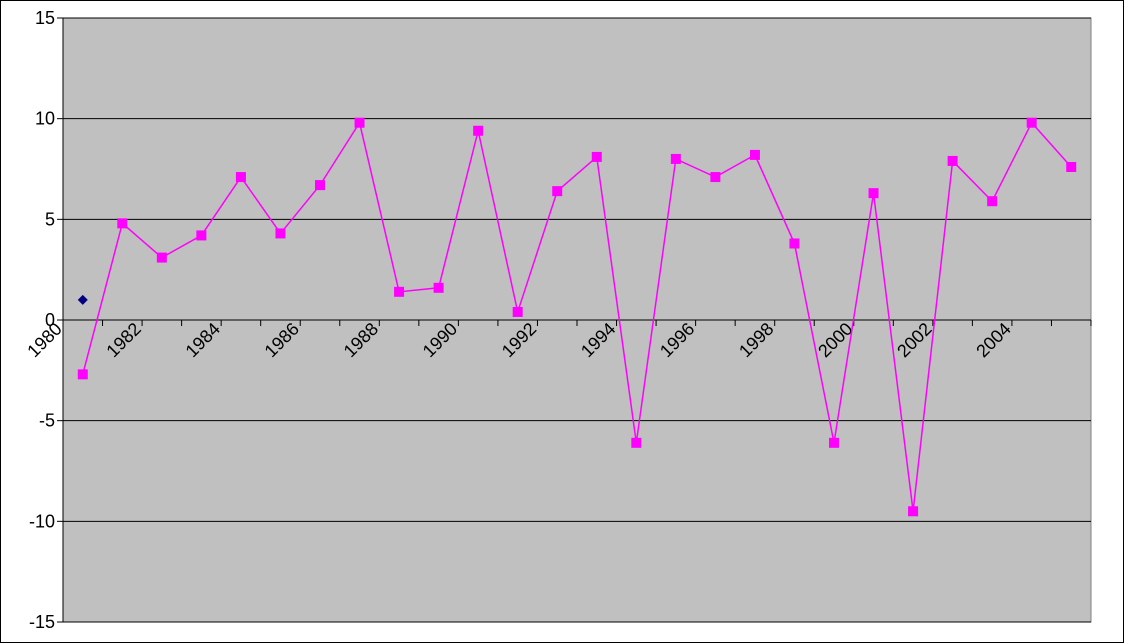 The width and height of the screenshot is (1124, 643). What do you see at coordinates (47, 421) in the screenshot?
I see `y-tick-label: -5` at bounding box center [47, 421].